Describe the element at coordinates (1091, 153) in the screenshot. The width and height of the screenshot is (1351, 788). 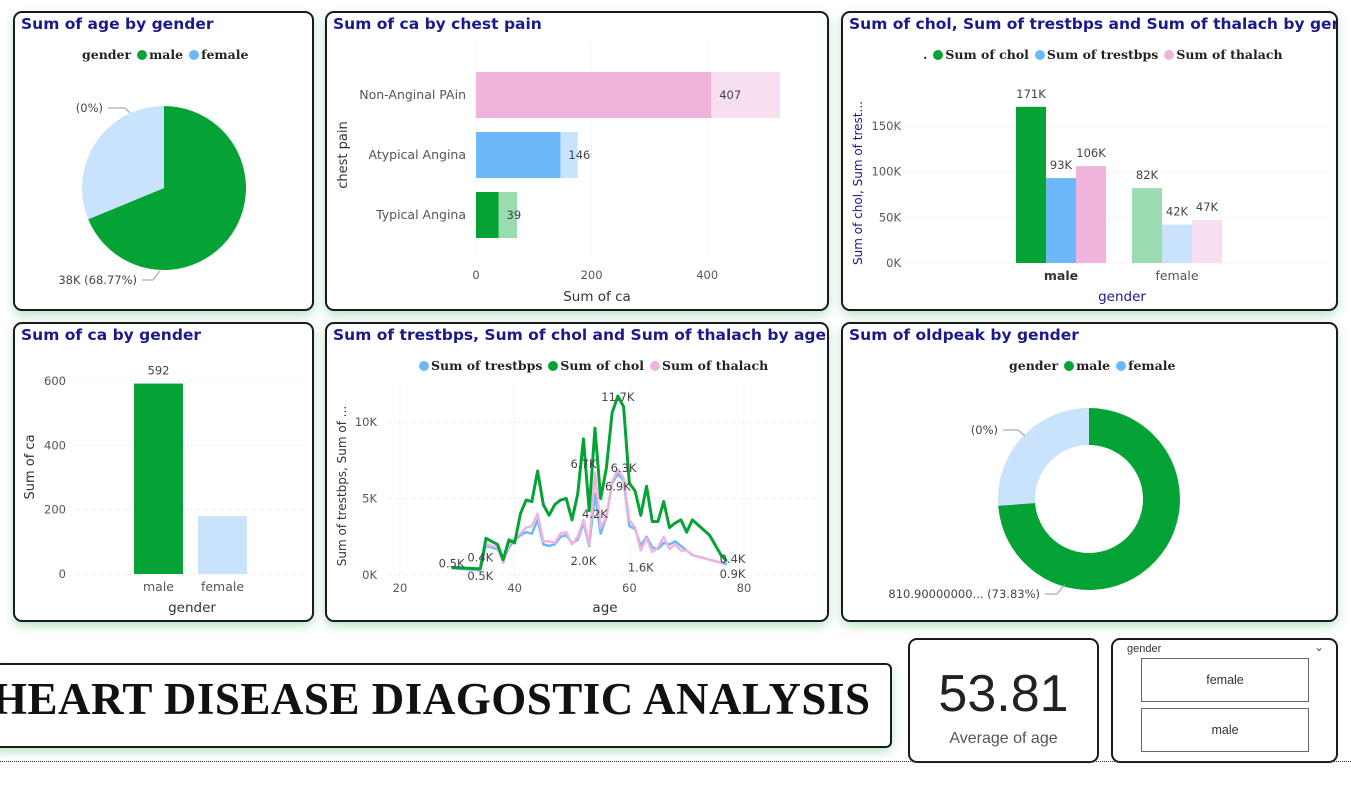
I see `data-label: 106K` at that location.